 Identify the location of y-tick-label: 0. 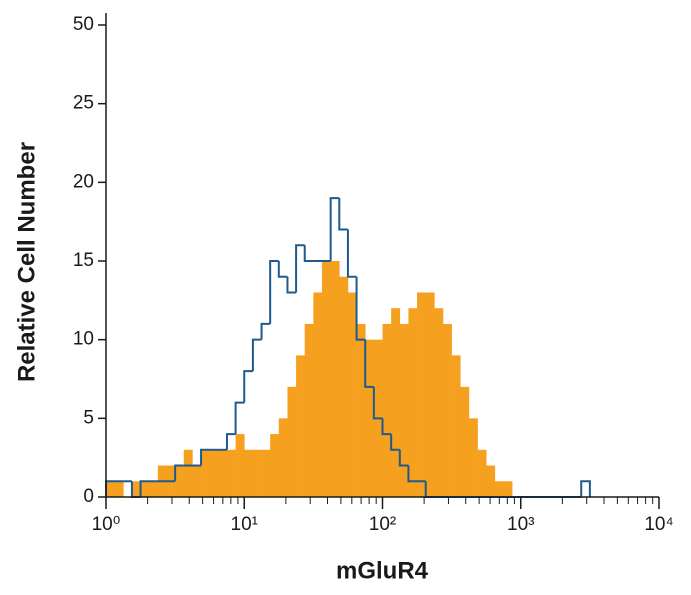
(88, 496).